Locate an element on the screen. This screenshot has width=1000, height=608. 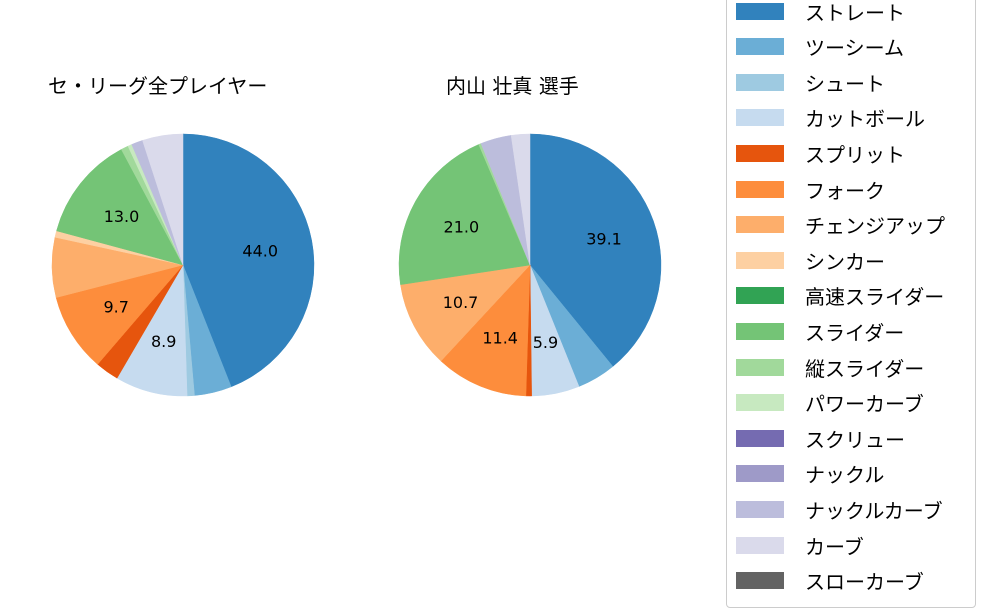
legend-label: チェンジアップ is located at coordinates (875, 226).